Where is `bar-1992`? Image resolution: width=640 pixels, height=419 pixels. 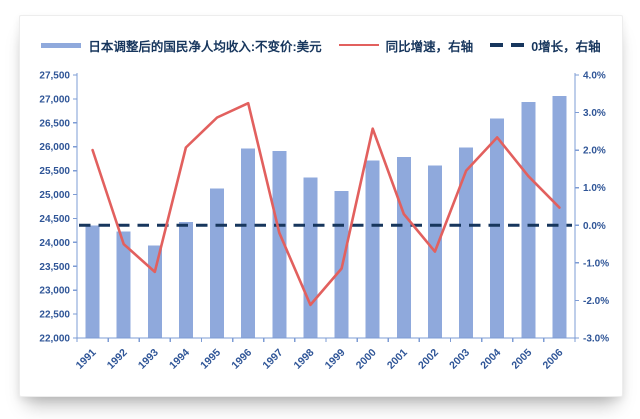 bar-1992 is located at coordinates (123, 284).